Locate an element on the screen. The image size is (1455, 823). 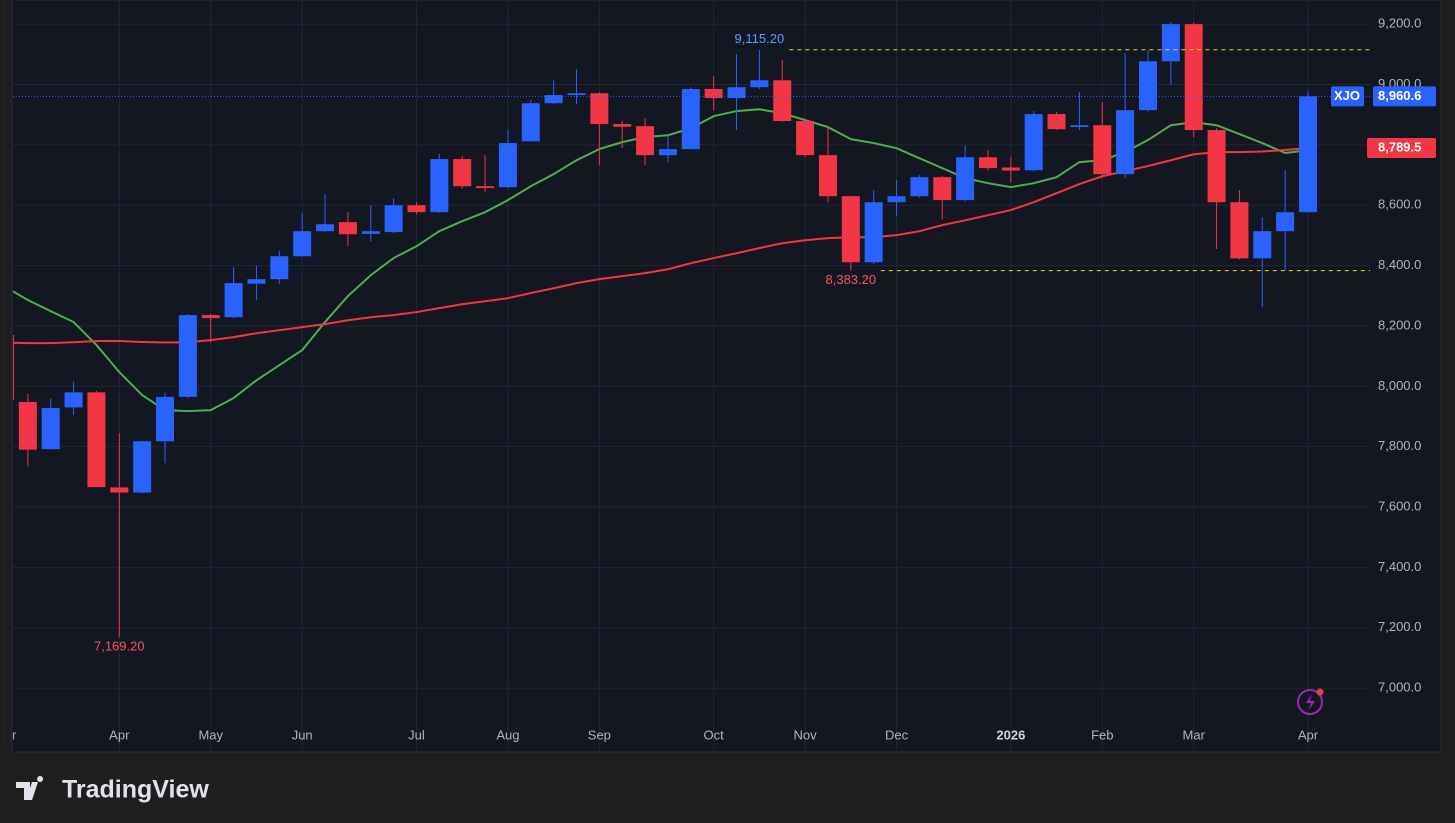
price-box is located at coordinates (1404, 96).